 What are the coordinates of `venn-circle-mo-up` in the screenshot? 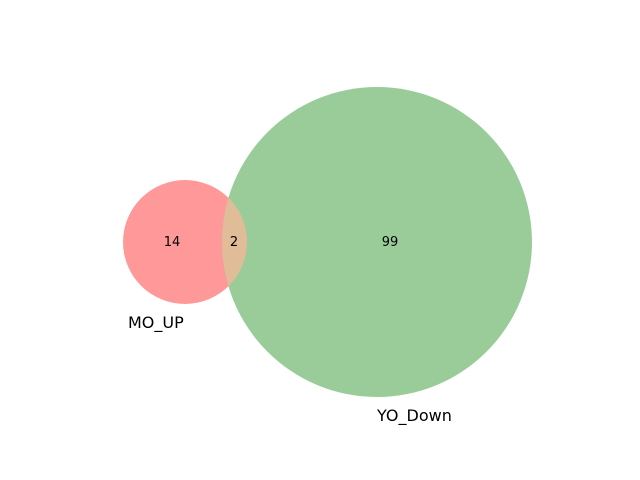 It's located at (185, 242).